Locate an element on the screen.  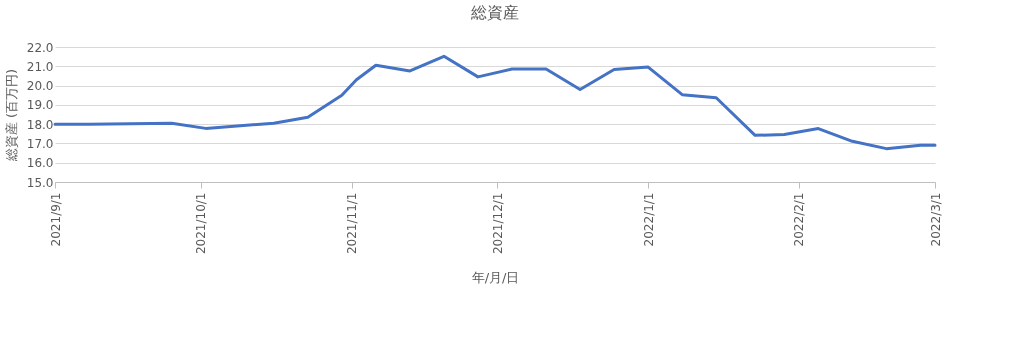
x-tick-label: 2022/1/1 is located at coordinates (648, 219).